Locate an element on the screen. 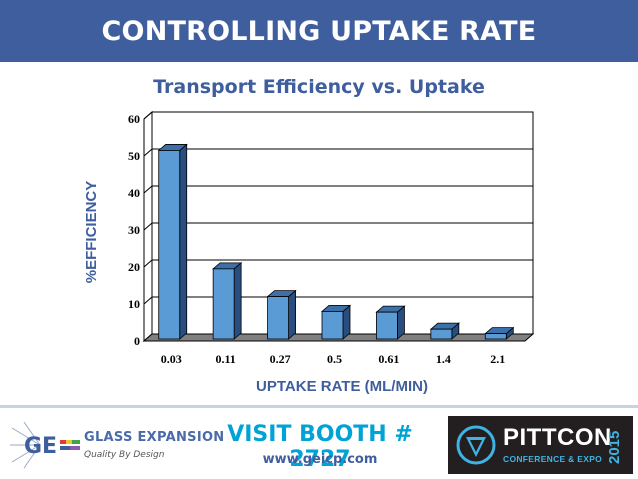  y-tick-label: 0 is located at coordinates (137, 341).